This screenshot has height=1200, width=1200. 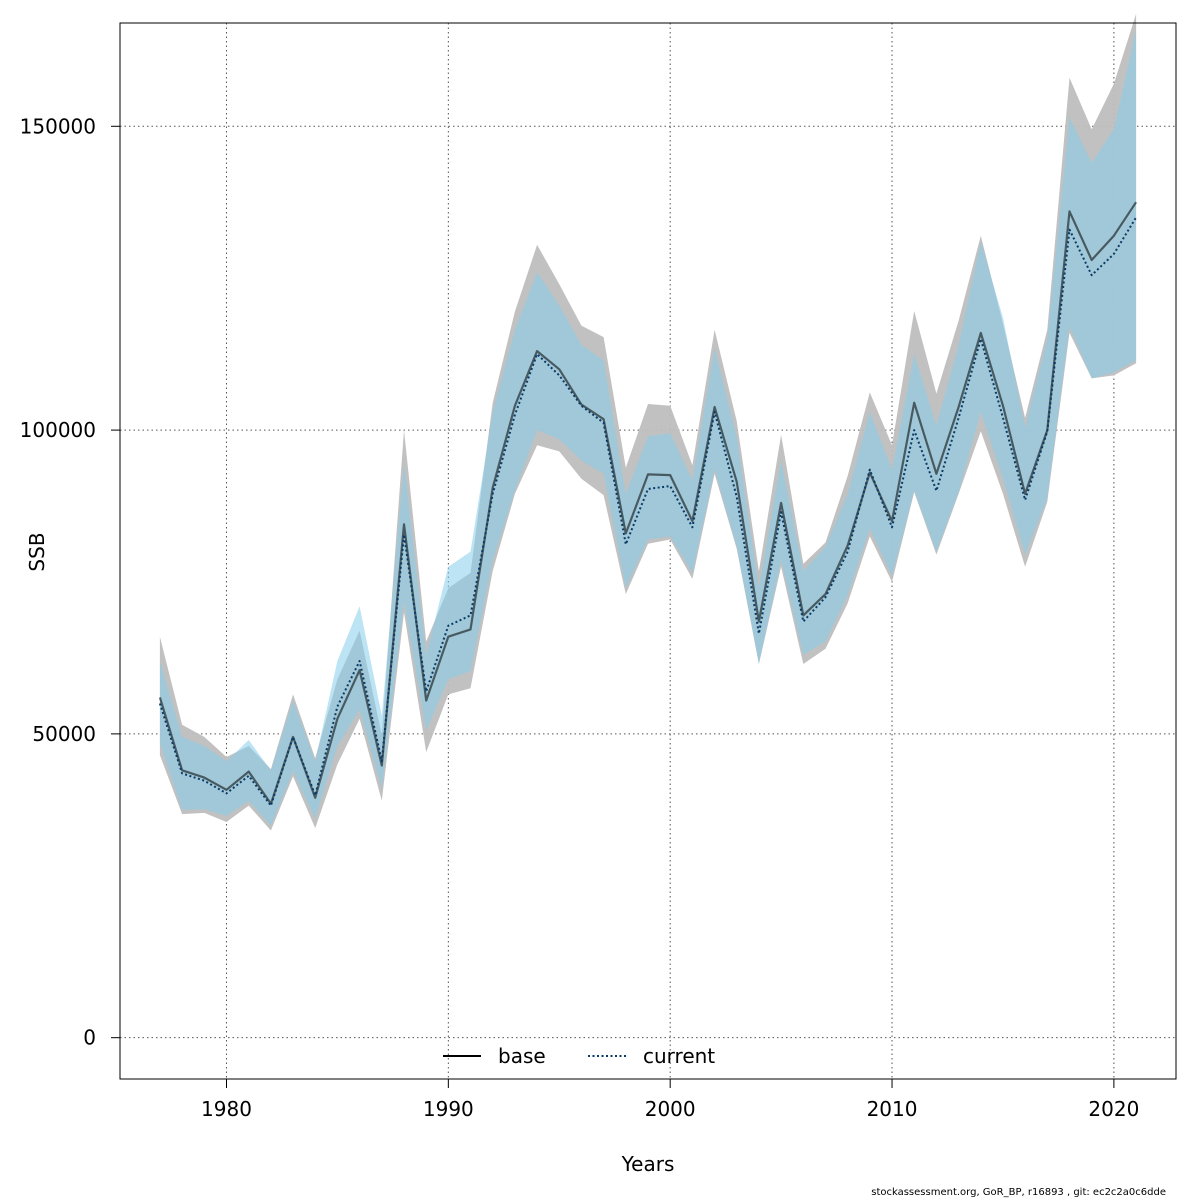 What do you see at coordinates (892, 1109) in the screenshot?
I see `x-tick-label: 2010` at bounding box center [892, 1109].